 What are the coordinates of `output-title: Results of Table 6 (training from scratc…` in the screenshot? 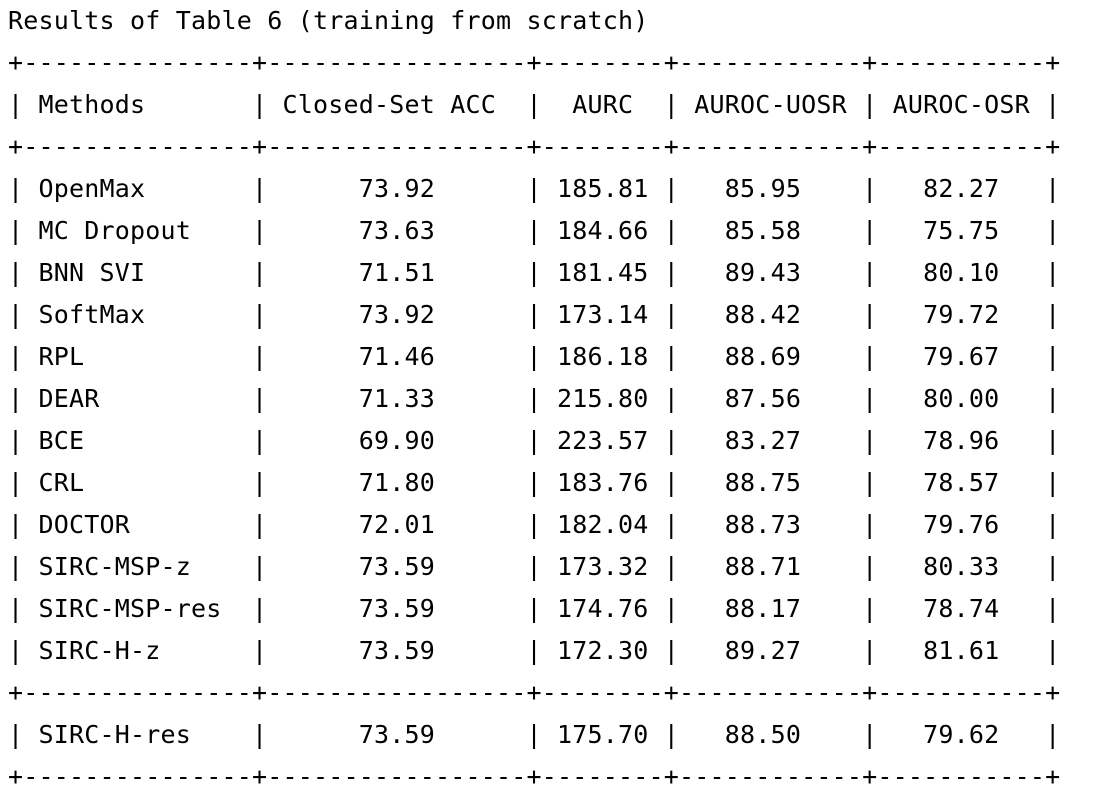 It's located at (328, 20).